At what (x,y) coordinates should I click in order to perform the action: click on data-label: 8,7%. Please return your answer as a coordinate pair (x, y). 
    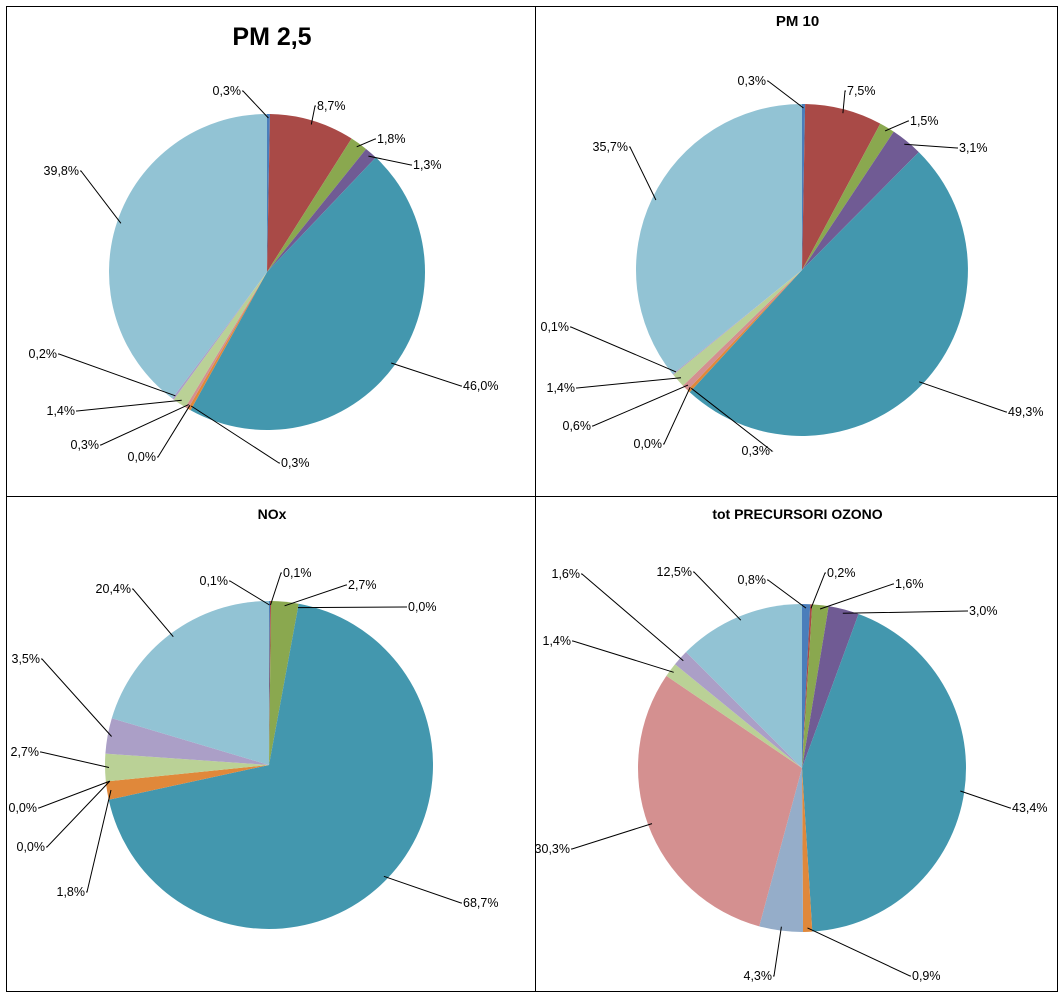
    Looking at the image, I should click on (331, 106).